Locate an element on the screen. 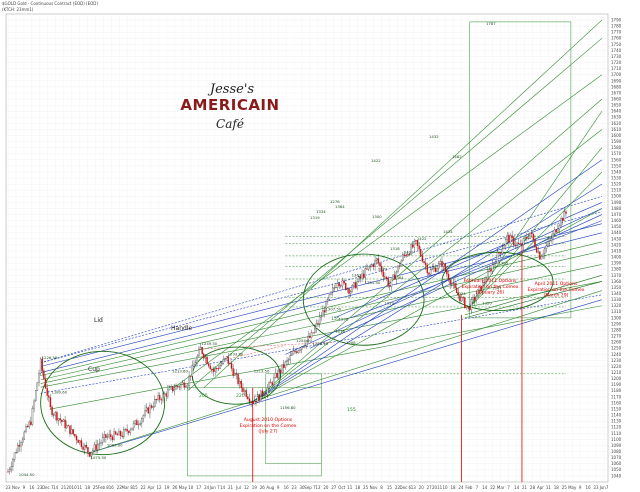 This screenshot has height=492, width=640. x-tick-label: 11 is located at coordinates (80, 487).